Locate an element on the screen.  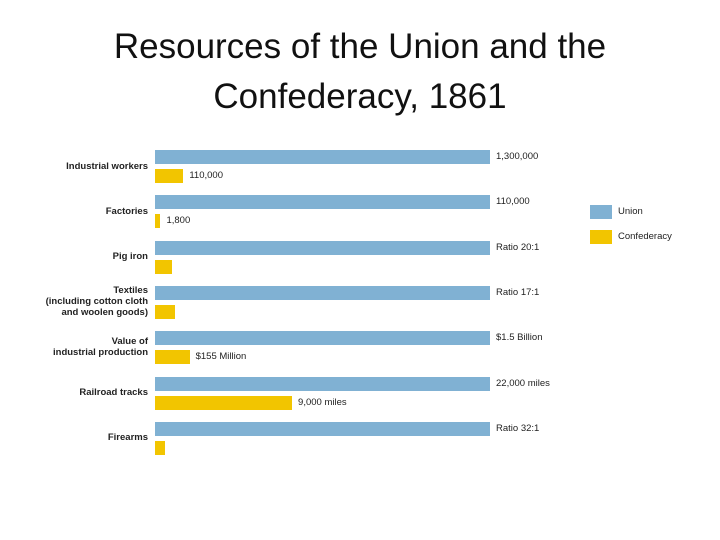
legend-label: Union is located at coordinates (630, 211).